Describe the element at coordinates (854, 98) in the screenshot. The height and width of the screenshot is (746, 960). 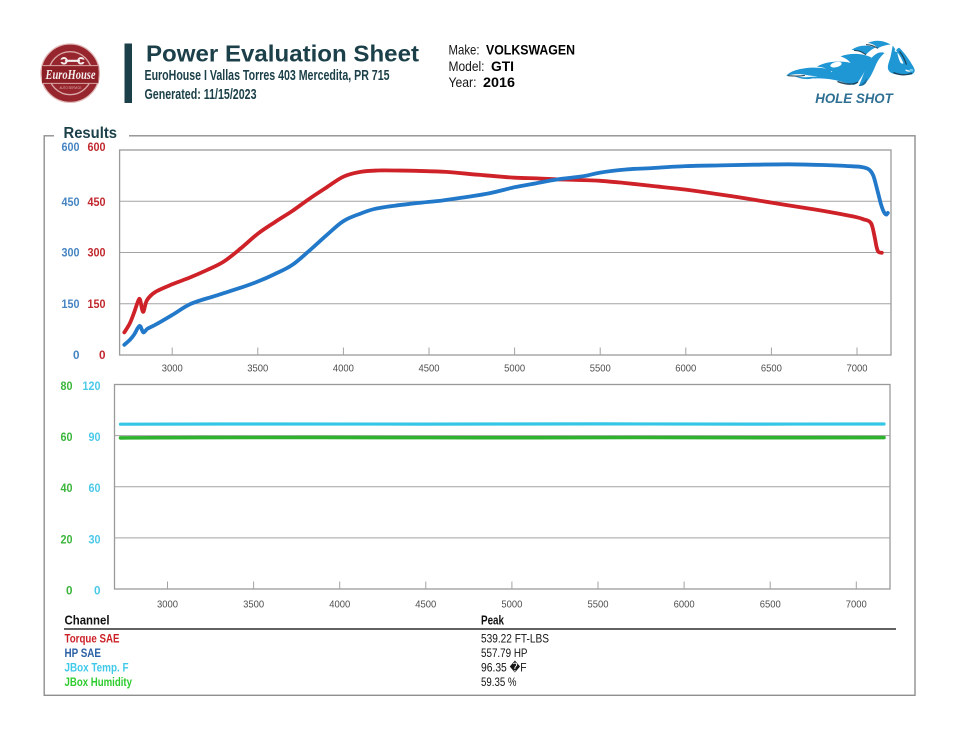
I see `svg-text: HOLE SHOT` at that location.